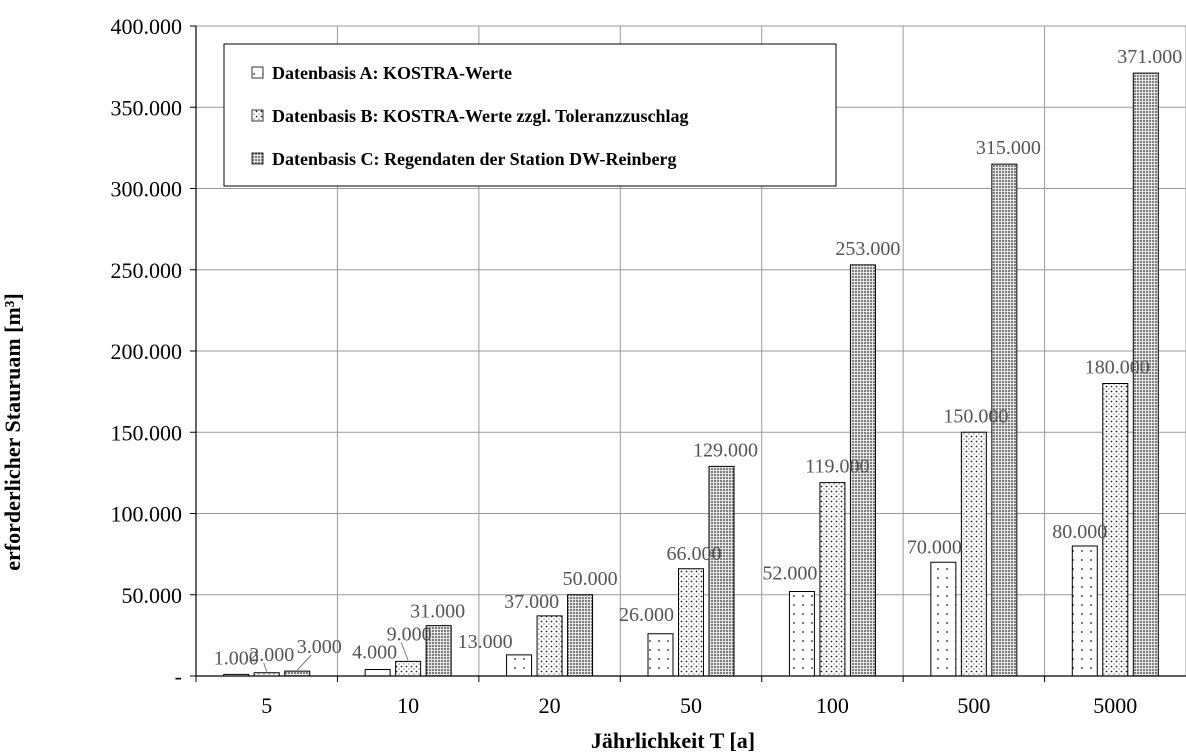 This screenshot has height=754, width=1186. What do you see at coordinates (694, 554) in the screenshot?
I see `data-label: 66.000` at bounding box center [694, 554].